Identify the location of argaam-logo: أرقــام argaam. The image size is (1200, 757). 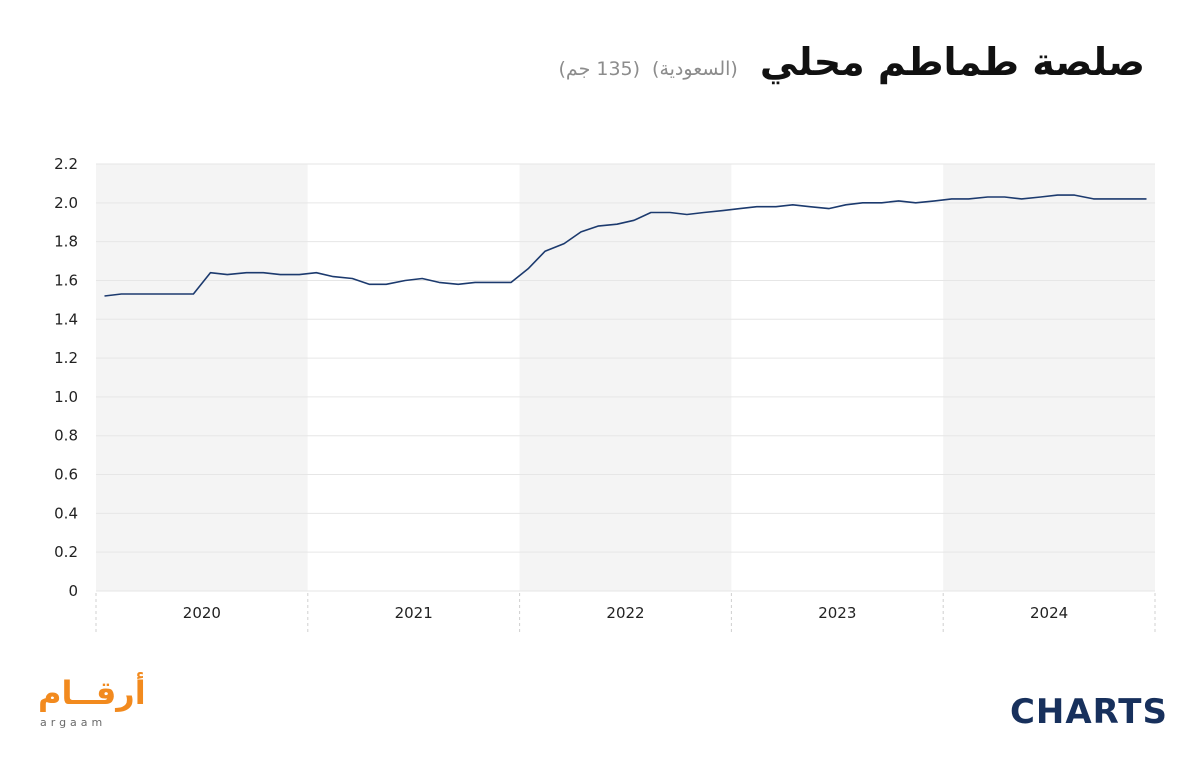
(93, 702).